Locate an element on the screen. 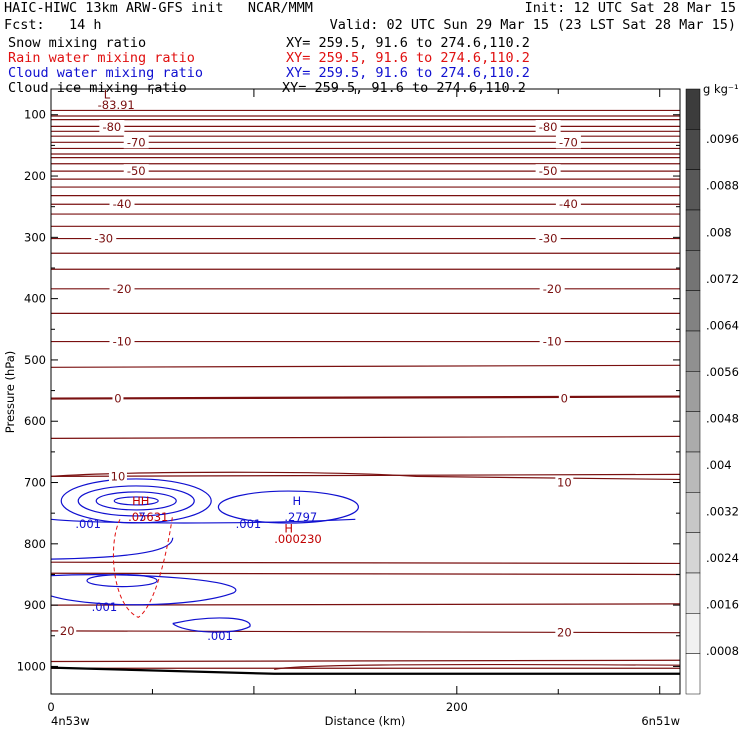 Image resolution: width=740 pixels, height=740 pixels. field-cloudwater-xy: XY= 259.5, 91.6 to 274.6,110.2 is located at coordinates (408, 73).